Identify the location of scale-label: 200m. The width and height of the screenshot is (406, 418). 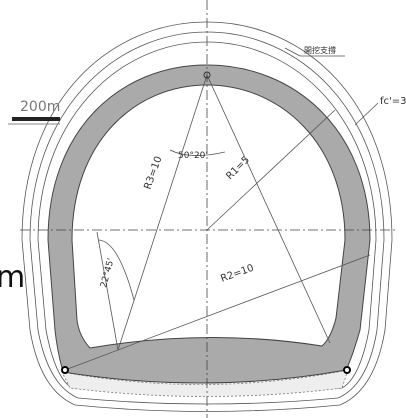
(40, 107).